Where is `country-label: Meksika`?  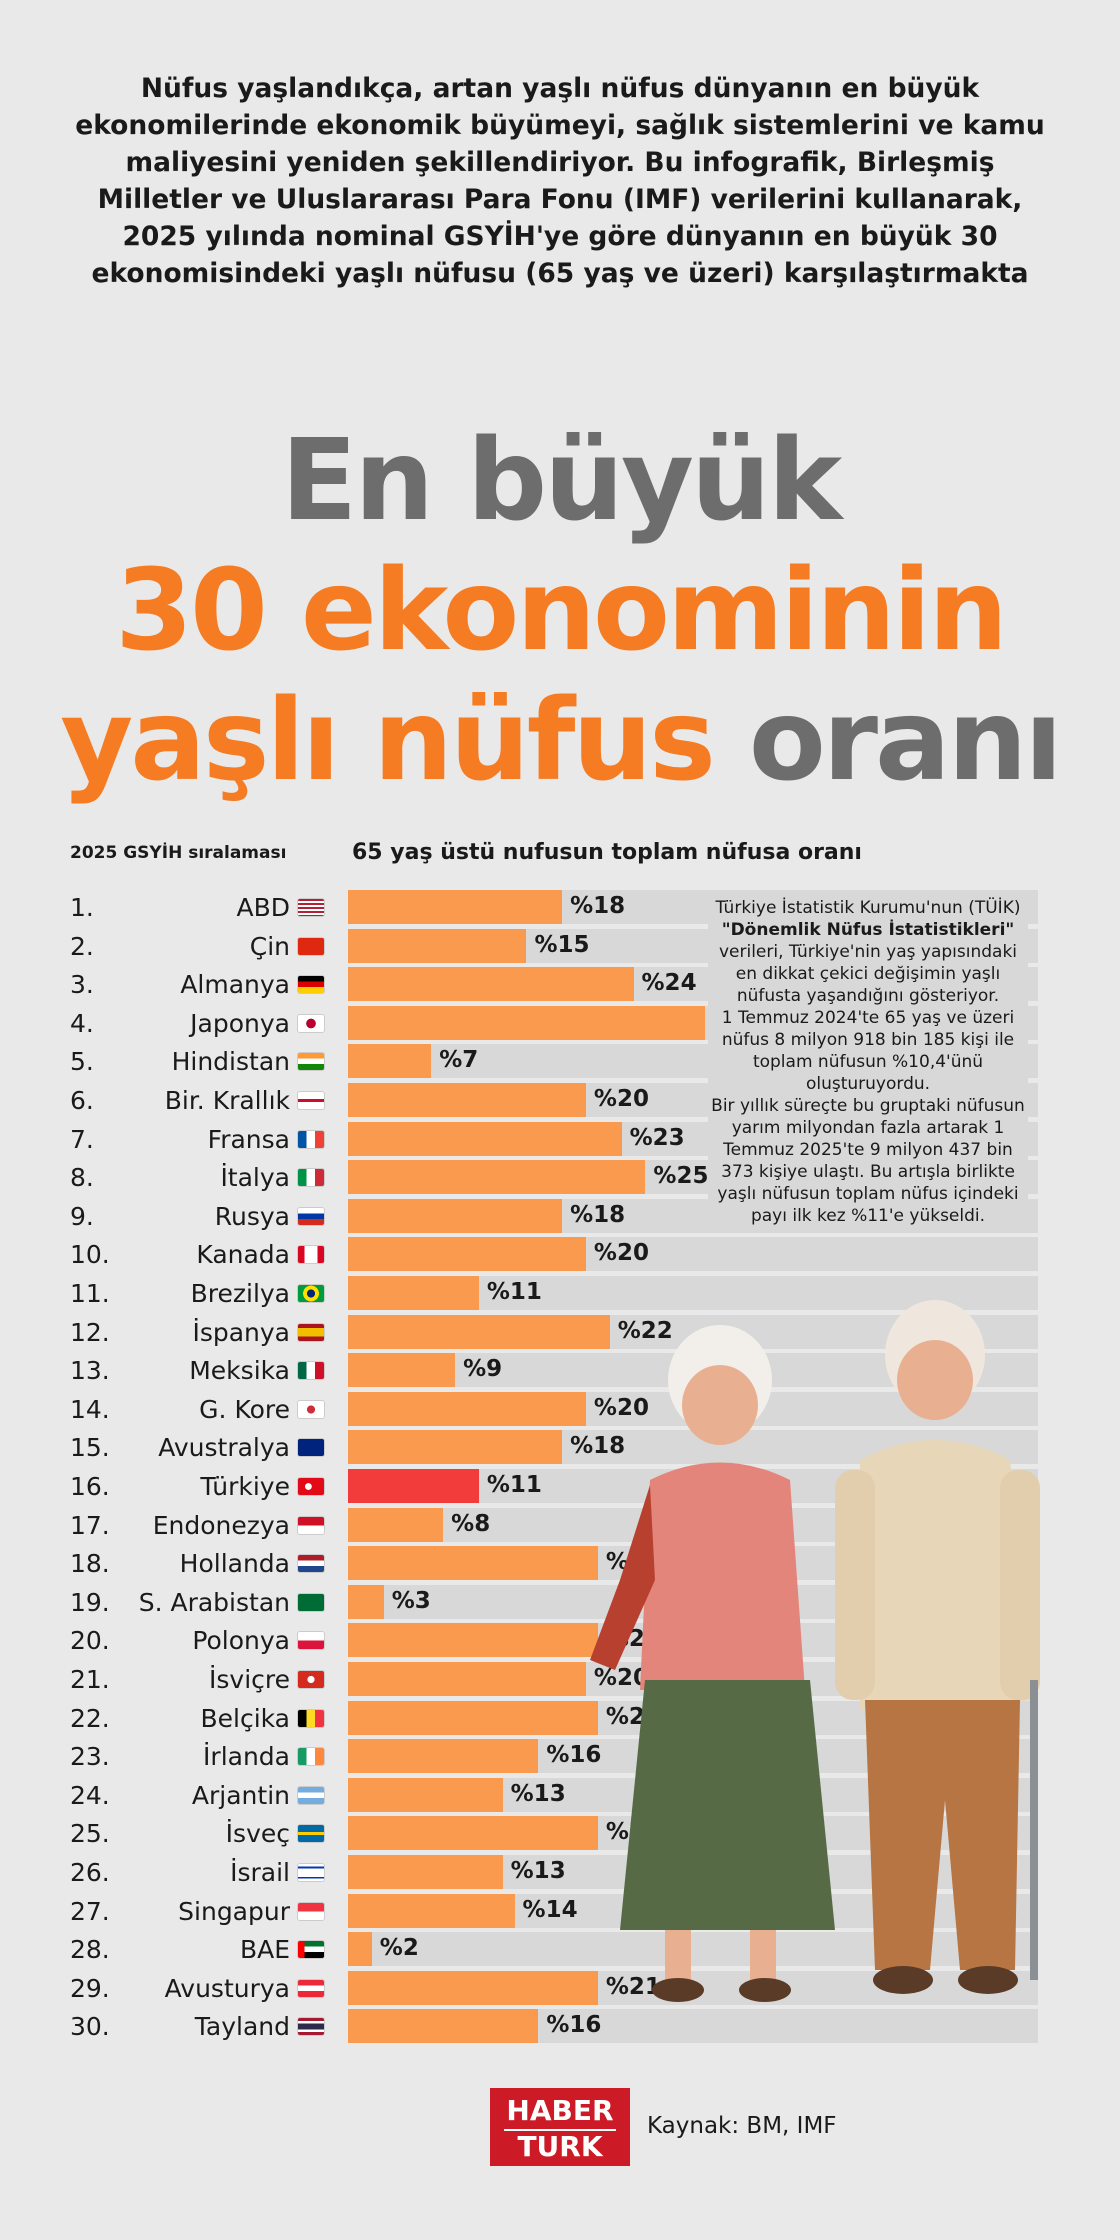
country-label: Meksika is located at coordinates (239, 1371).